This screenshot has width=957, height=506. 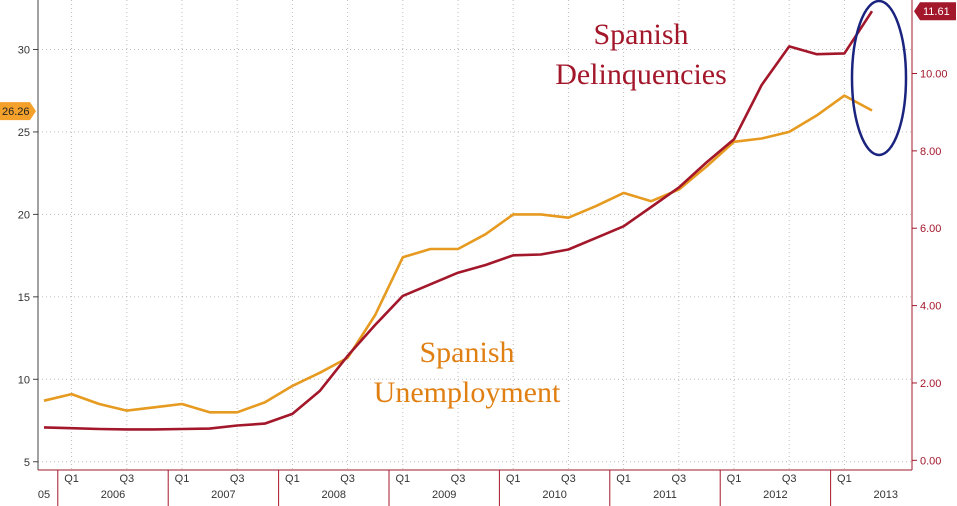 I want to click on left-axis-tick-label: 15, so click(x=24, y=298).